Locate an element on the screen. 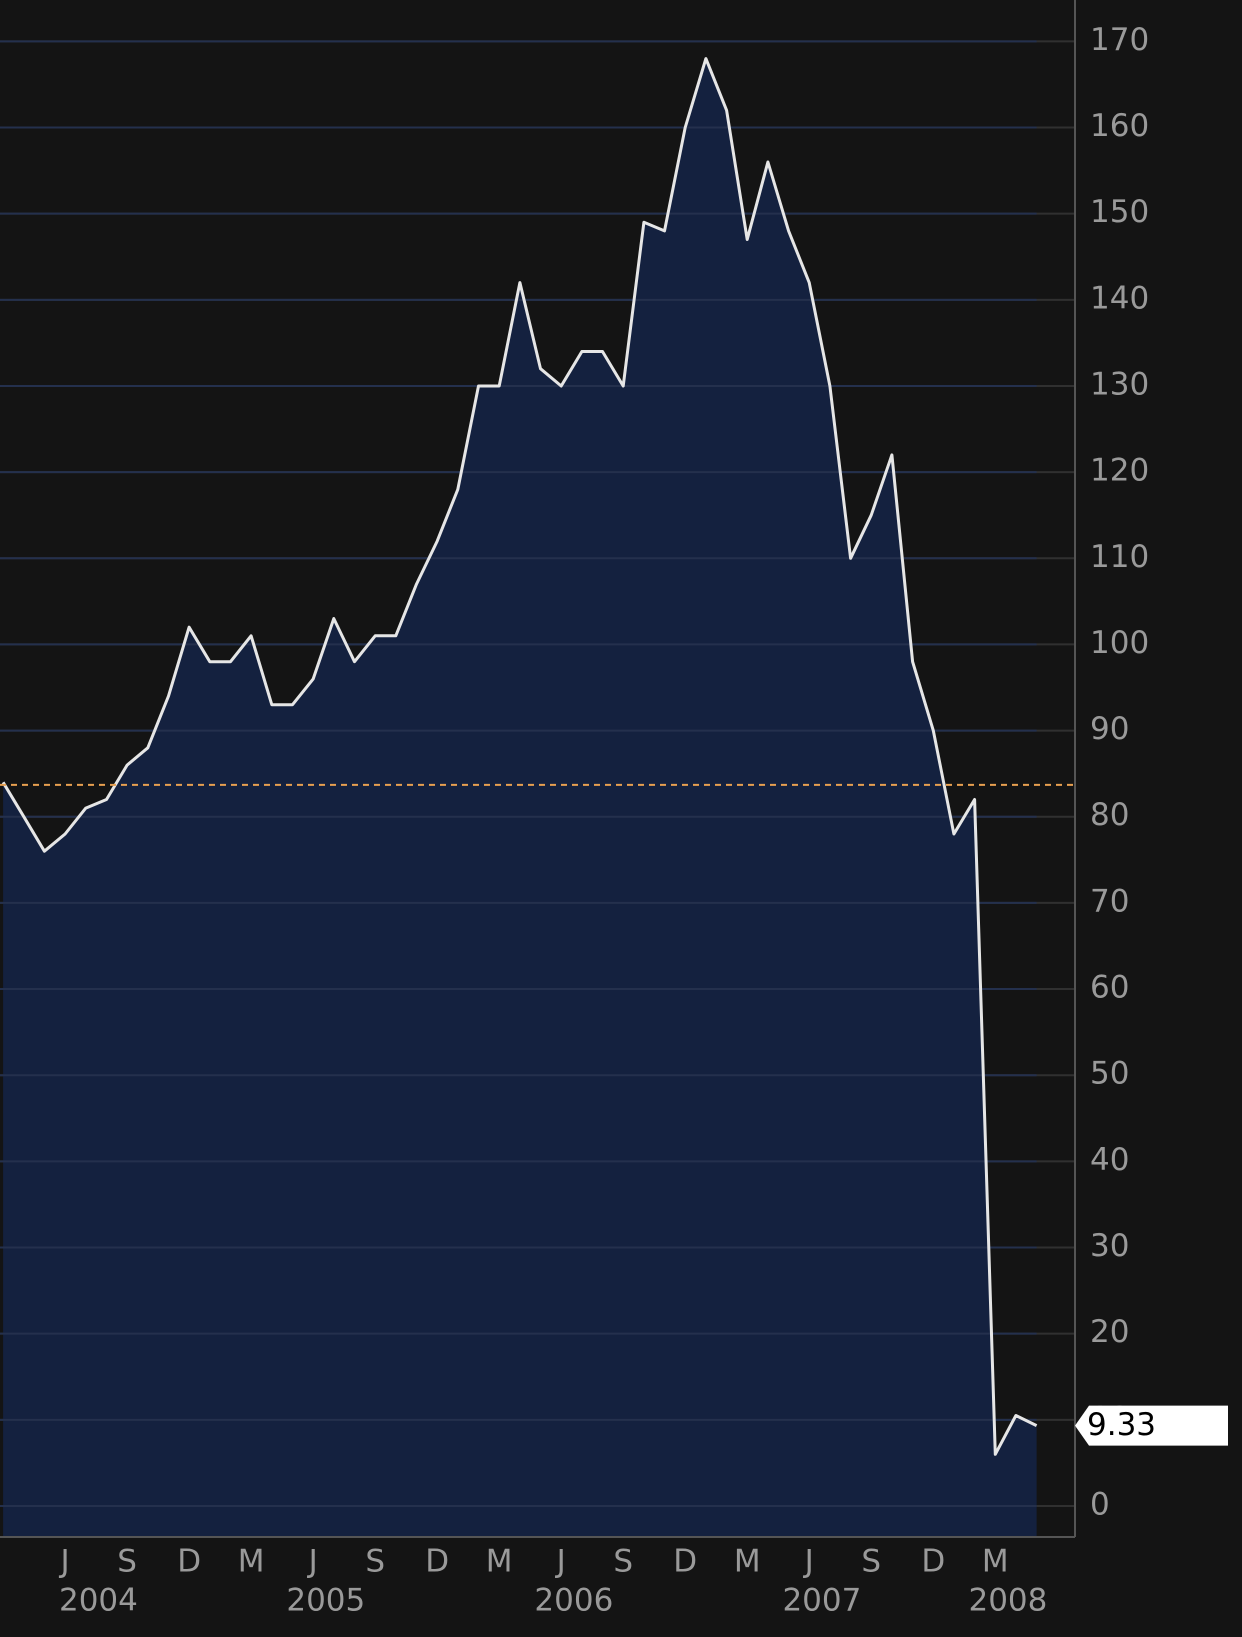 The width and height of the screenshot is (1242, 1637). y-tick-label: 140 is located at coordinates (1119, 298).